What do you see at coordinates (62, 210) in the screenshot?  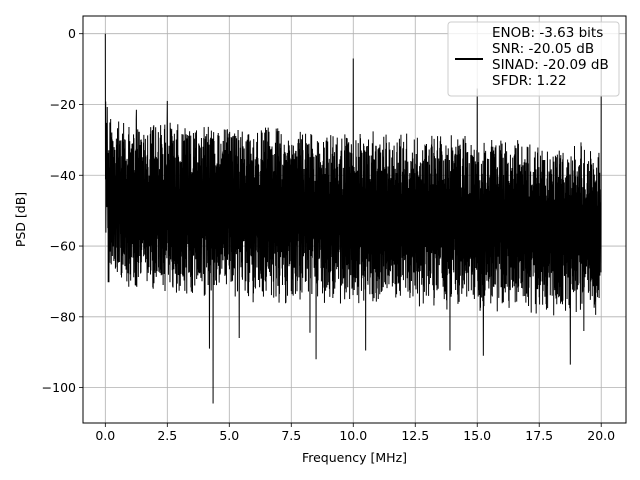 I see `y-axis-ticks: 0 −20 −40 −60 −80 −100` at bounding box center [62, 210].